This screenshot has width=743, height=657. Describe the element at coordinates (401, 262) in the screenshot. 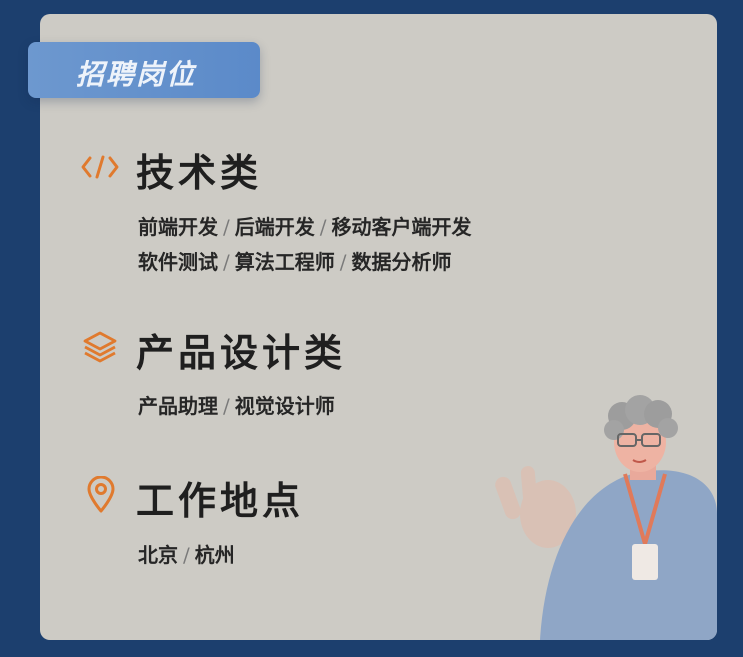

I see `role-item: 数据分析师` at that location.